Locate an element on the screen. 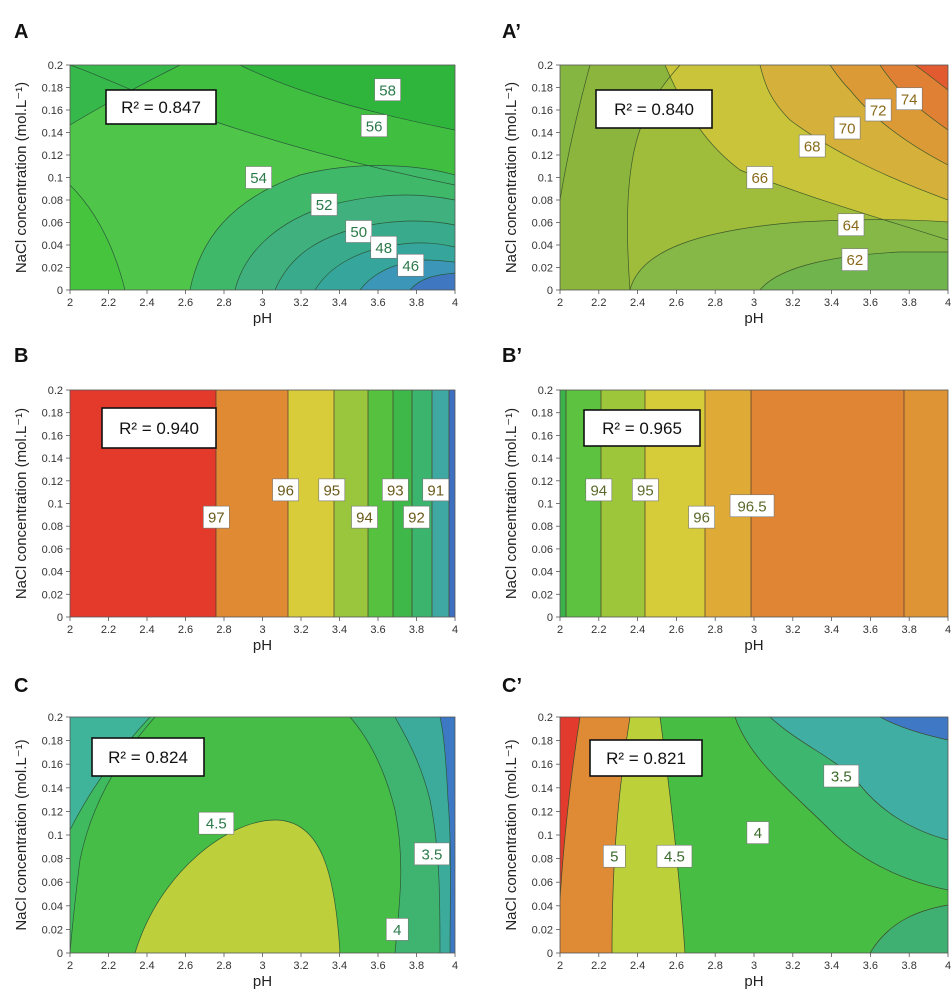 The image size is (952, 994). contour-label: 66 is located at coordinates (759, 178).